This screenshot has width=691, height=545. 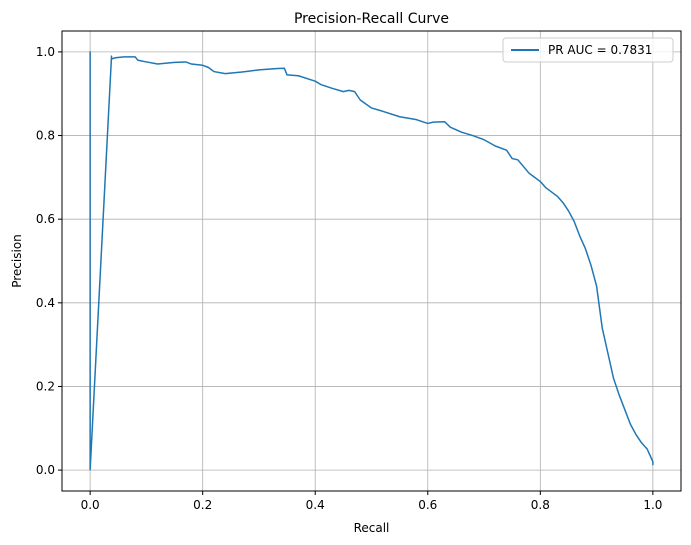 I want to click on y-tick-label: 0.4, so click(x=45, y=303).